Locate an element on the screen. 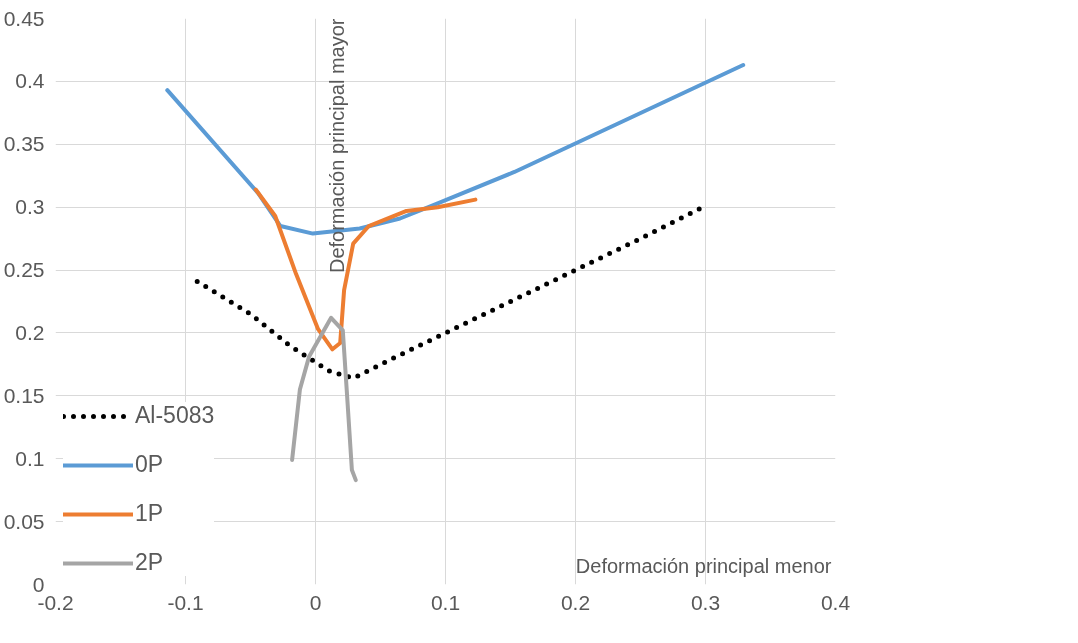  y-tick-label: 0.4 is located at coordinates (30, 81).